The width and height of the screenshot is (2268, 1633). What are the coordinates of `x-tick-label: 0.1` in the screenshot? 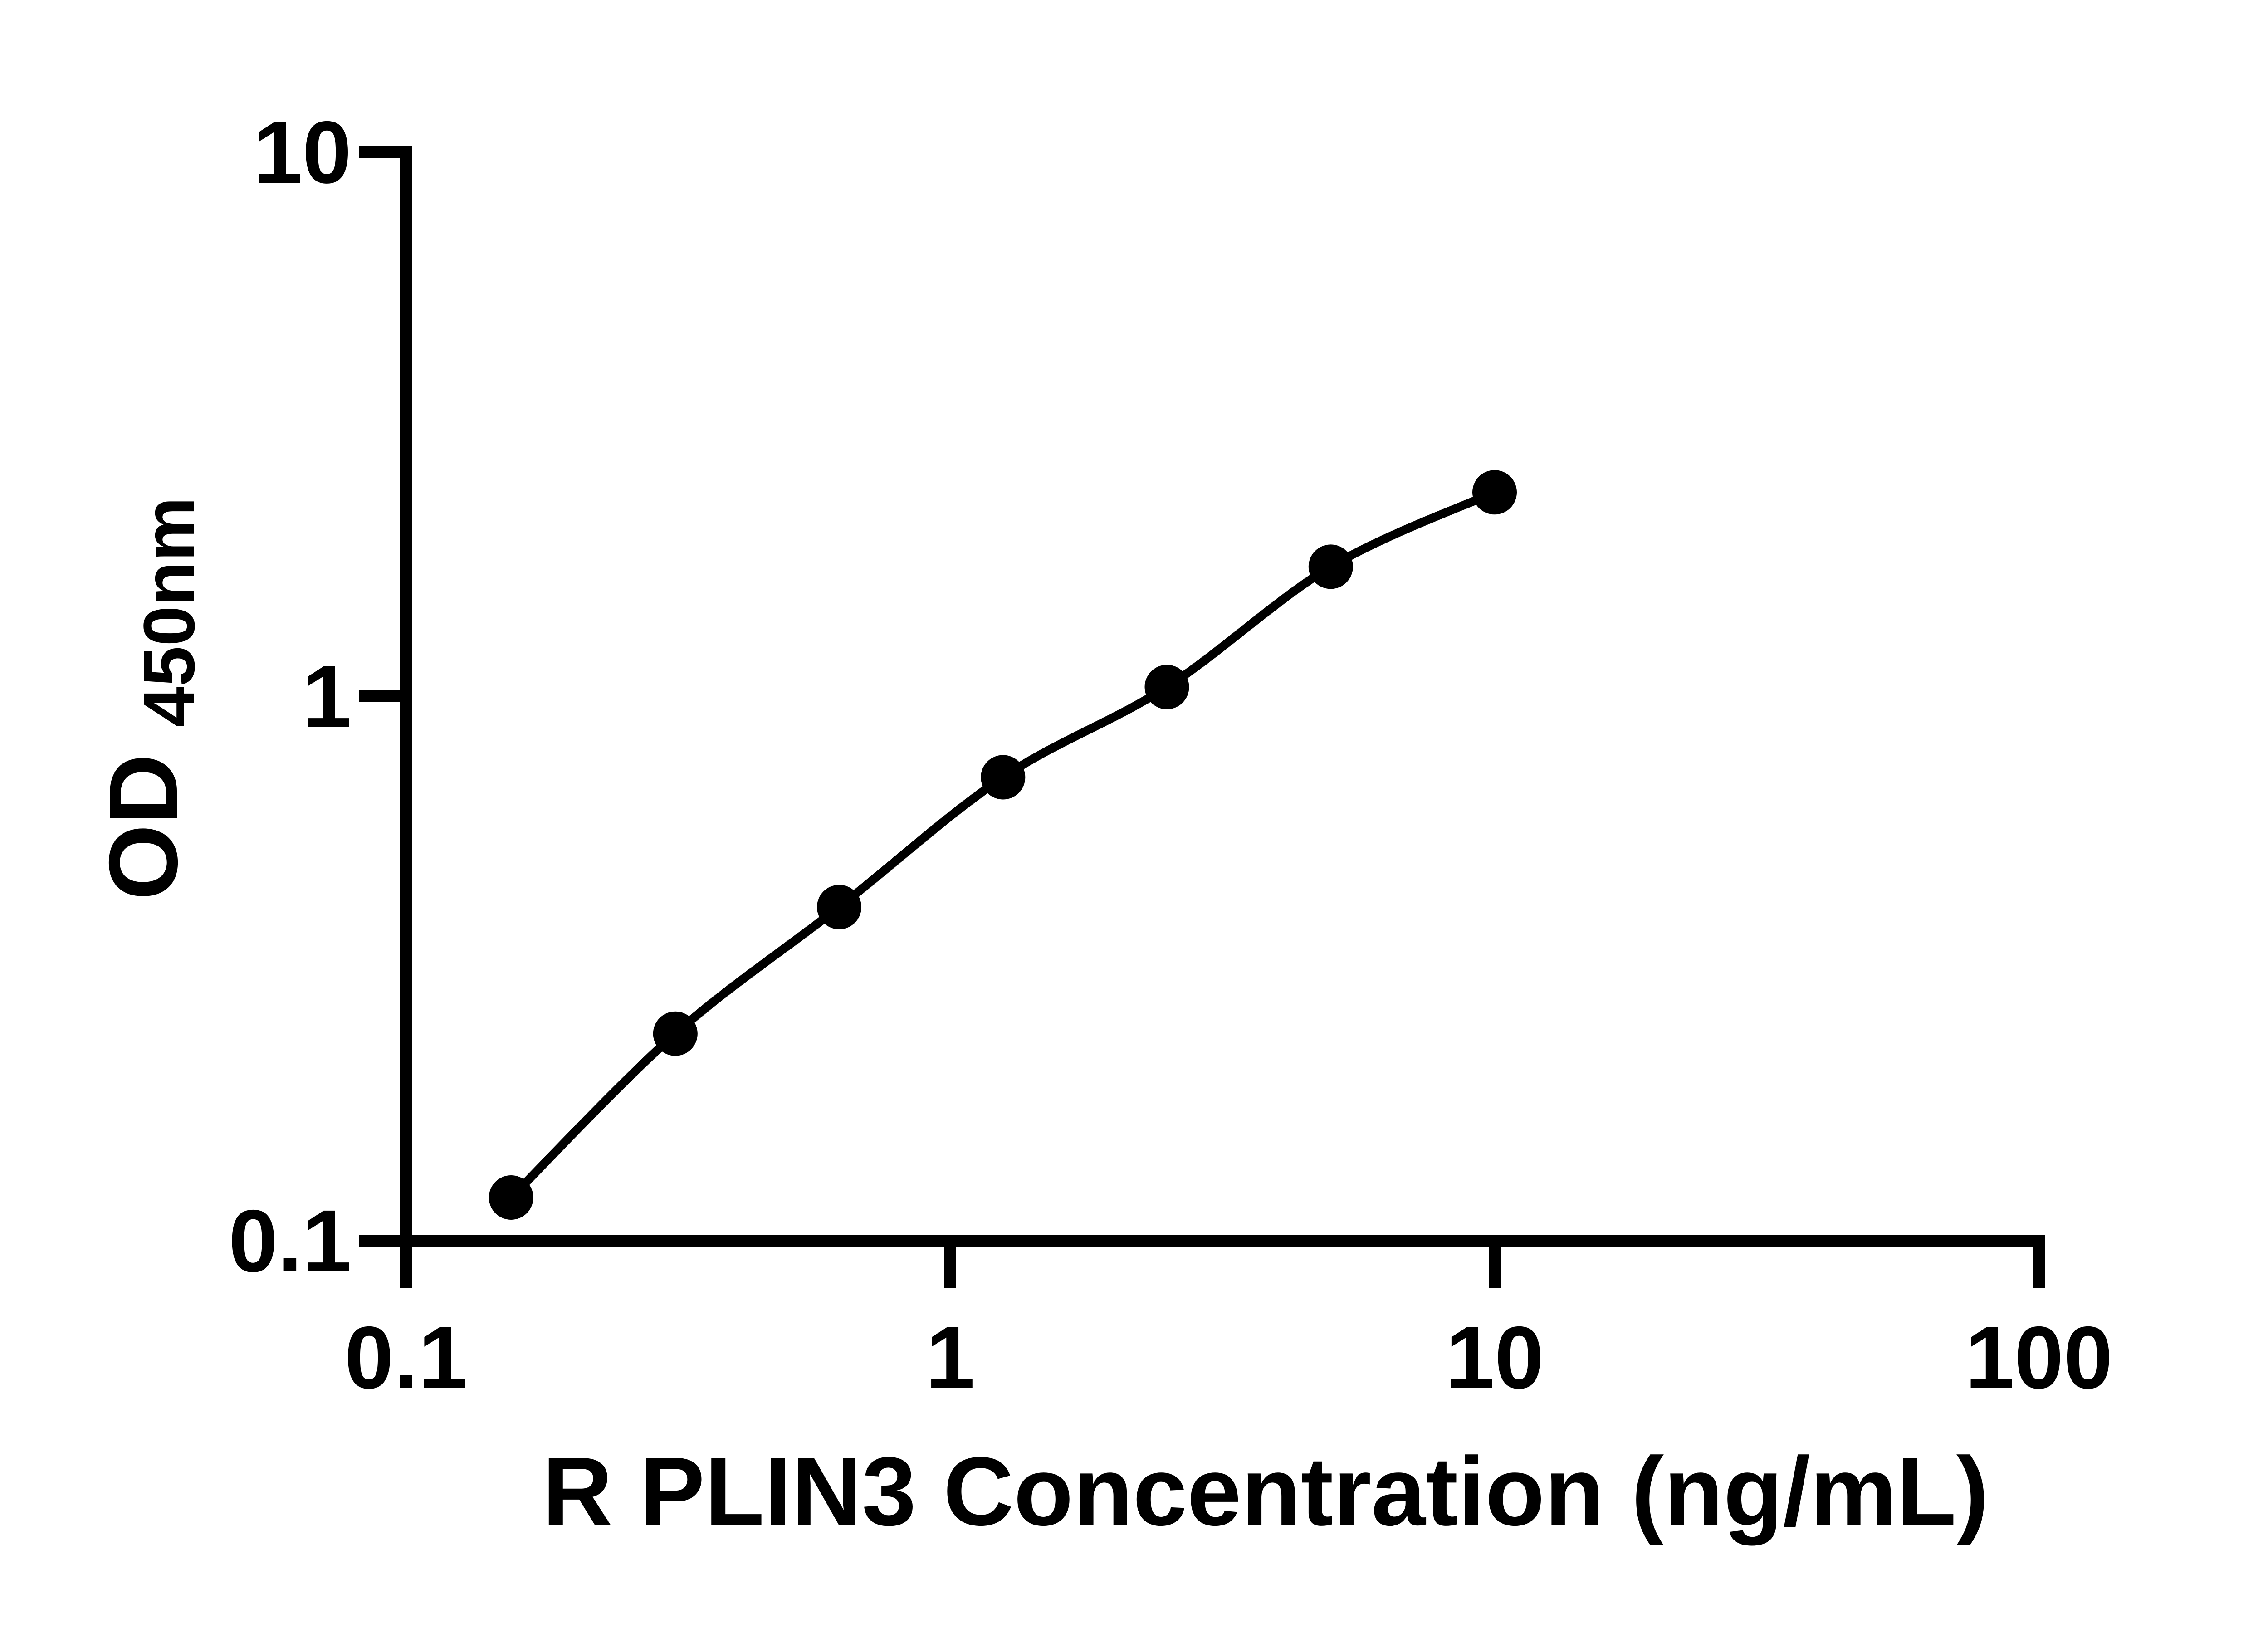 It's located at (406, 1357).